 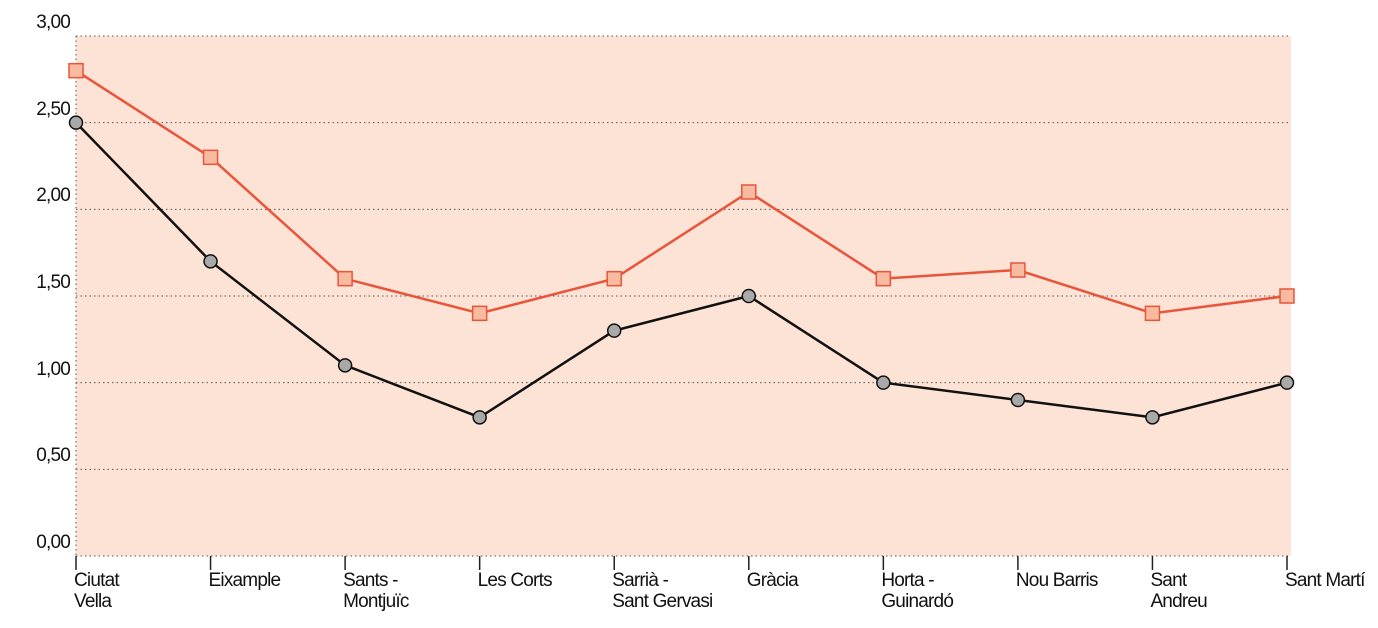 I want to click on y-tick-label: 1,00, so click(x=53, y=369).